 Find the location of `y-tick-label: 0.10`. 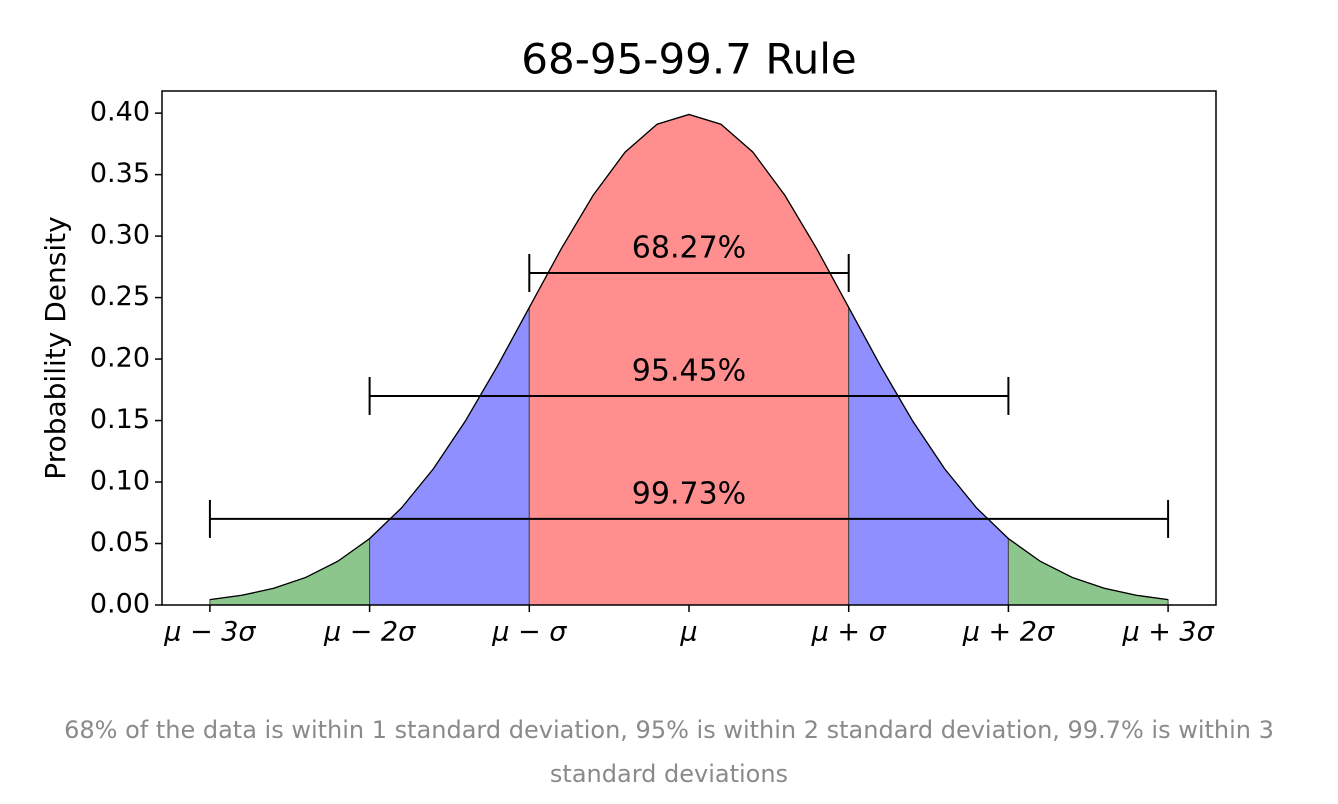

y-tick-label: 0.10 is located at coordinates (120, 481).